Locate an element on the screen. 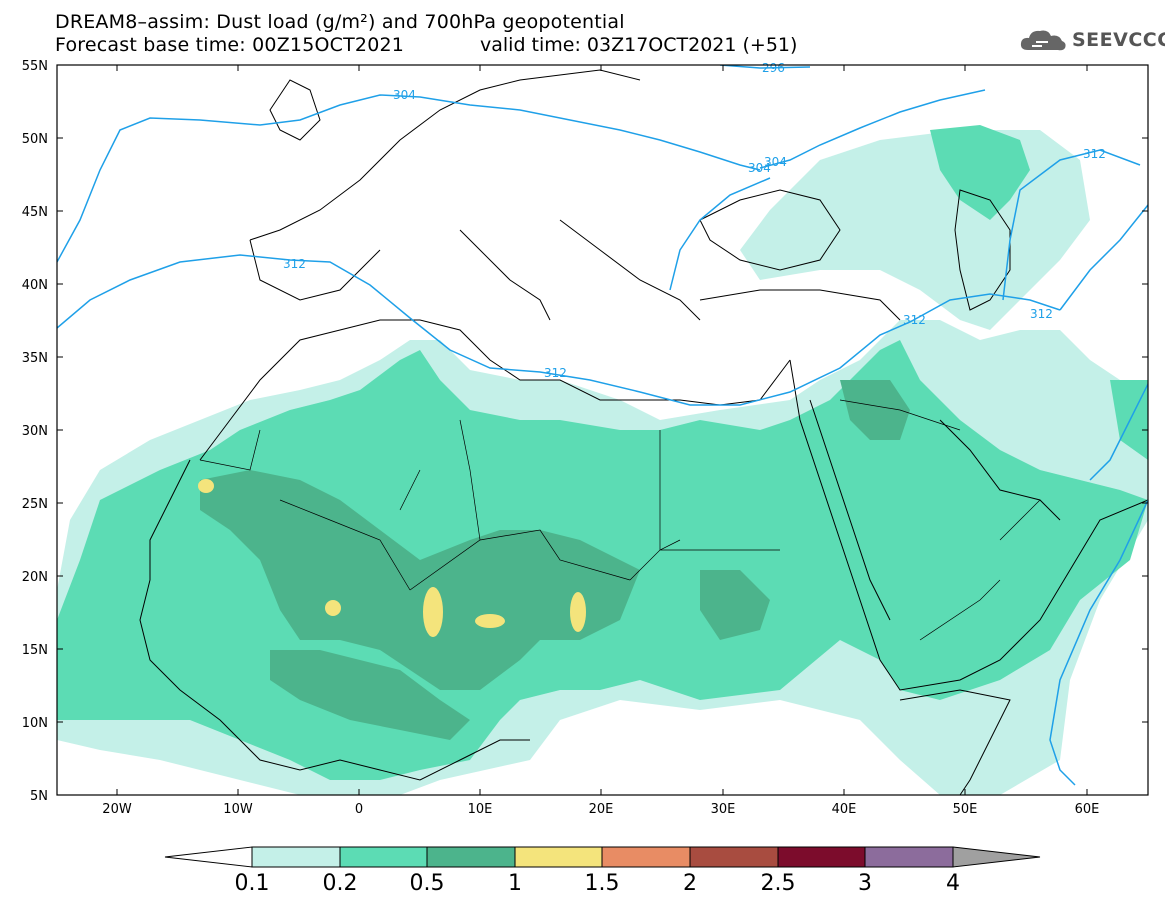 The width and height of the screenshot is (1165, 907). lon-tick-label: 40E is located at coordinates (844, 809).